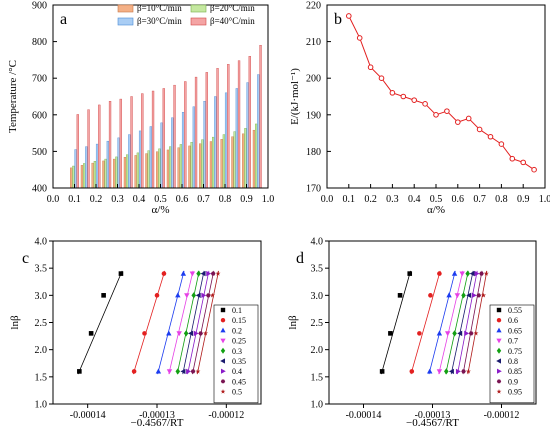  What do you see at coordinates (460, 333) in the screenshot?
I see `point-0.8` at bounding box center [460, 333].